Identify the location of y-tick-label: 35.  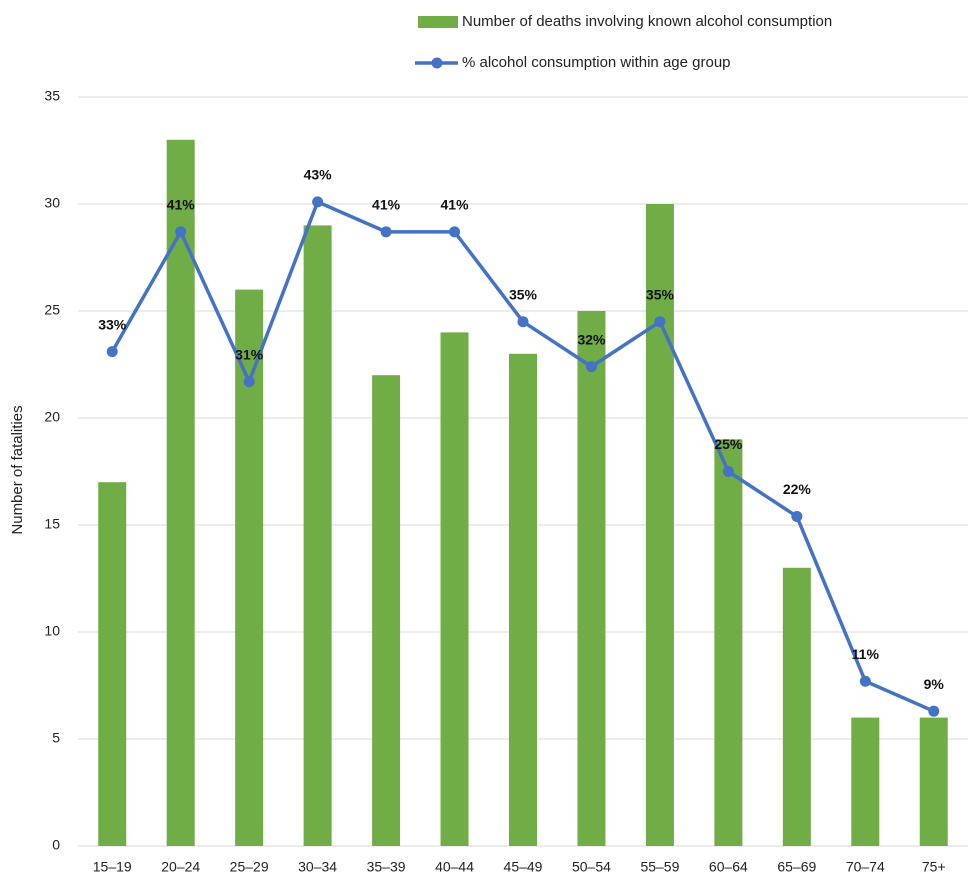
(52, 96).